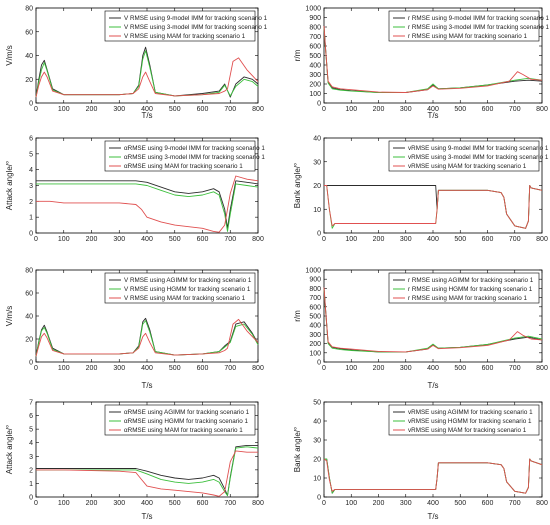  I want to click on y-tick-label: 900, so click(315, 280).